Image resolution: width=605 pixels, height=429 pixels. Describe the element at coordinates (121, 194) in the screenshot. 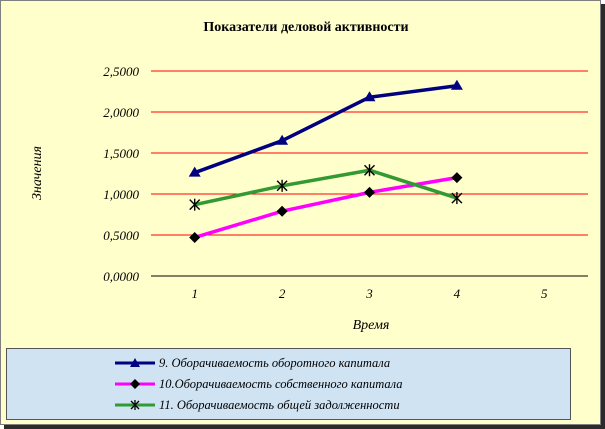

I see `y-tick-label: 1,0000` at that location.